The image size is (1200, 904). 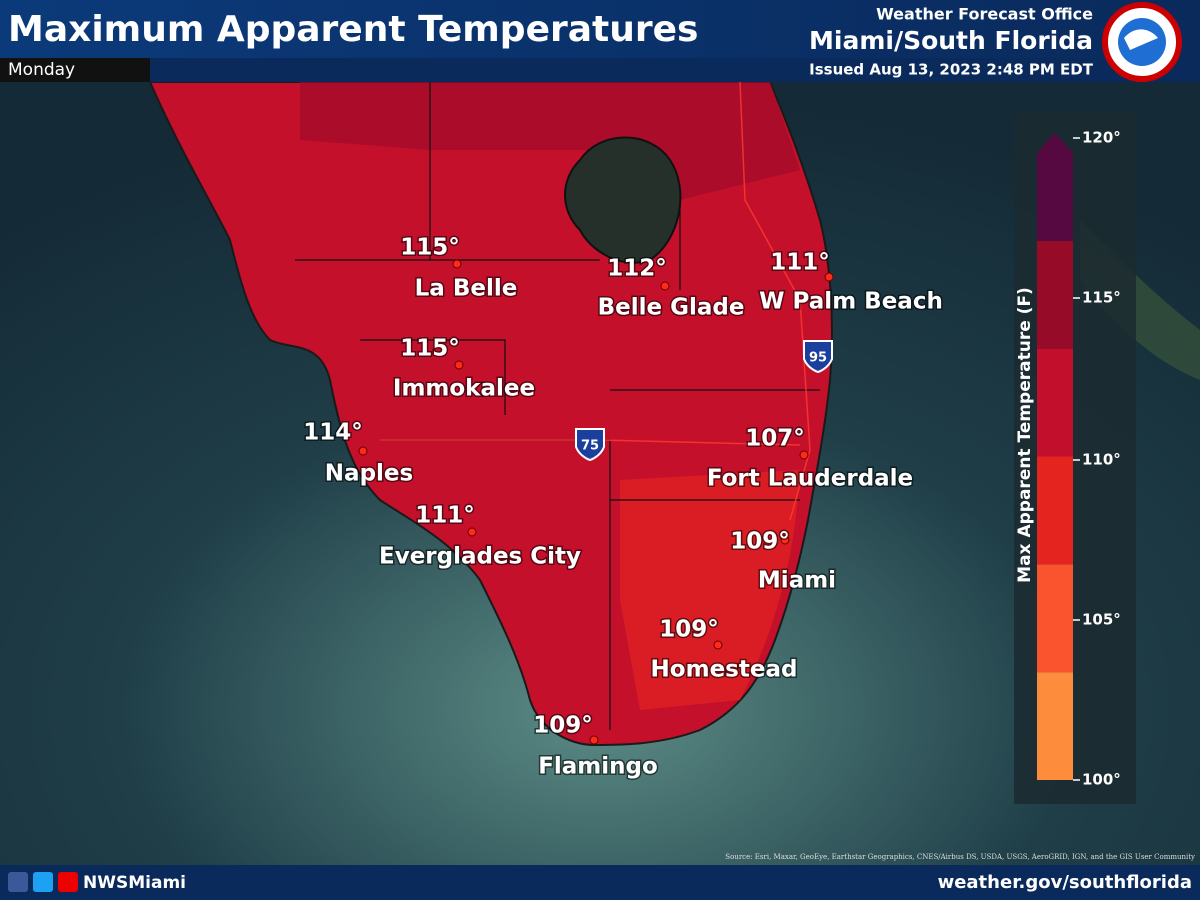 What do you see at coordinates (480, 557) in the screenshot?
I see `city-name: Everglades City` at bounding box center [480, 557].